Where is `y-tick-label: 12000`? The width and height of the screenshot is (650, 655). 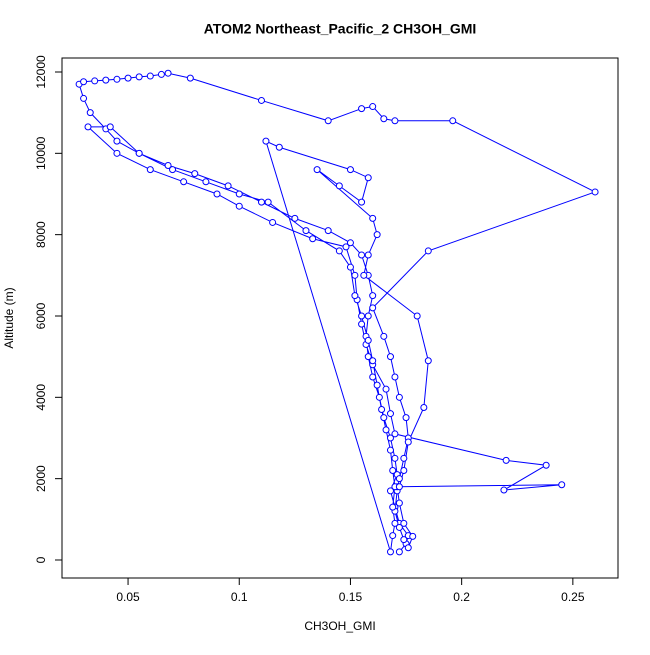 y-tick-label: 12000 is located at coordinates (41, 72).